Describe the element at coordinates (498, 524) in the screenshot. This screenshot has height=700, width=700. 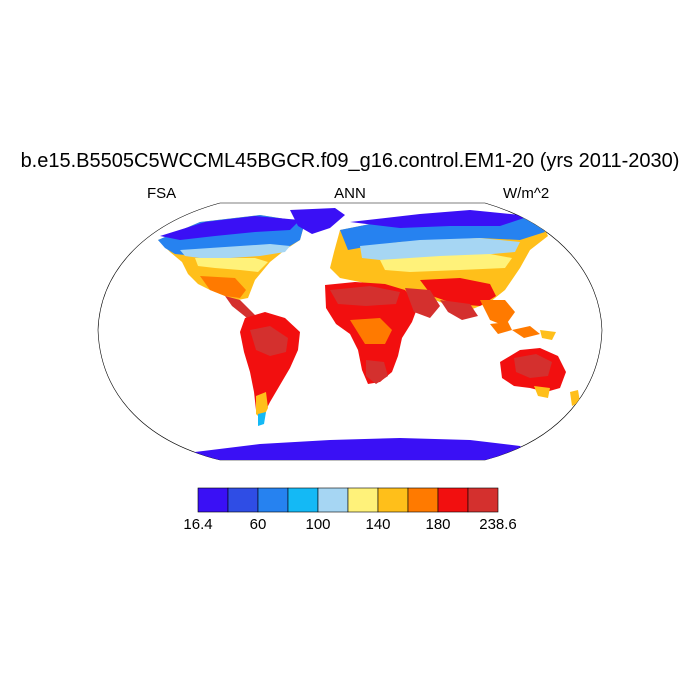
I see `colorbar-tick-label: 238.6` at that location.